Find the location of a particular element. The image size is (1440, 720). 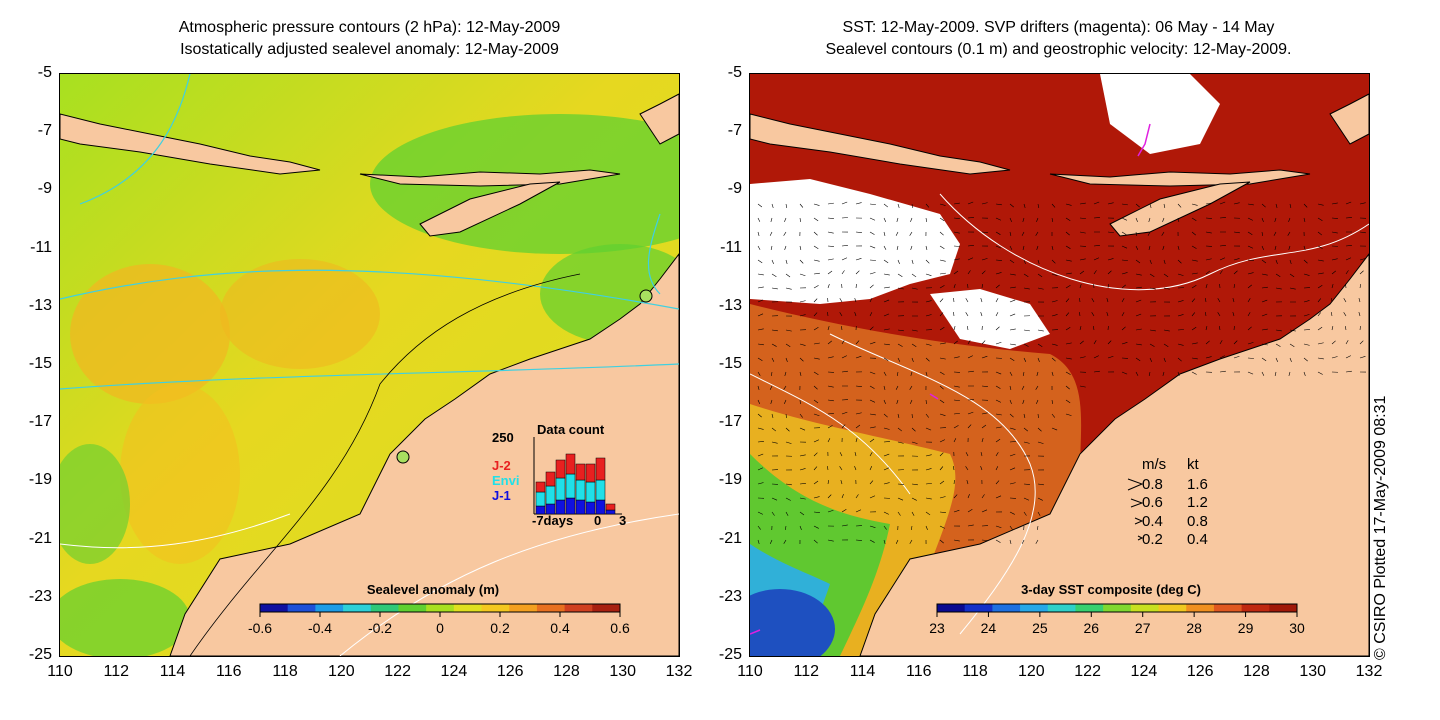

x-tick-label: 132 is located at coordinates (679, 671).